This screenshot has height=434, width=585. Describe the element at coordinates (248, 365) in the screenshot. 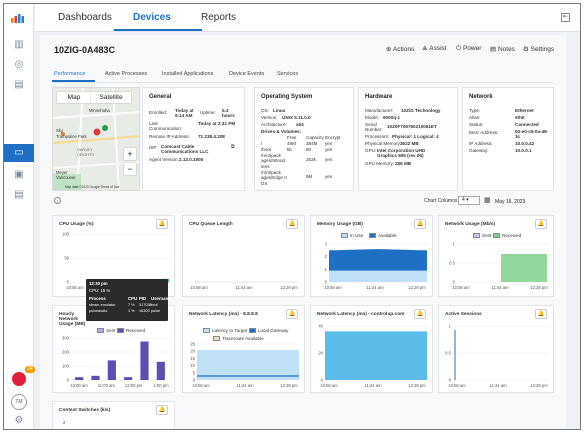

I see `latency-target-area` at that location.